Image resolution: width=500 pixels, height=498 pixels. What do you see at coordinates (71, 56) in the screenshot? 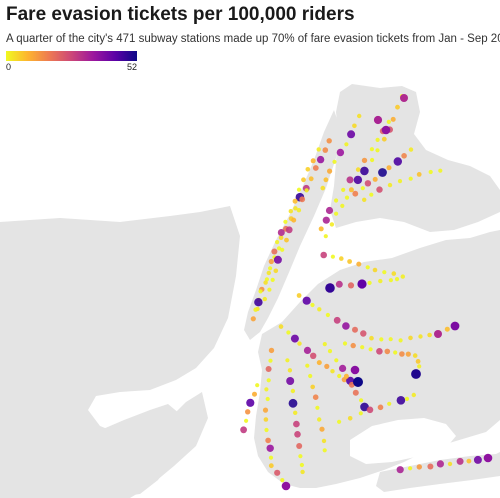
I see `legend-gradient-bar` at bounding box center [71, 56].